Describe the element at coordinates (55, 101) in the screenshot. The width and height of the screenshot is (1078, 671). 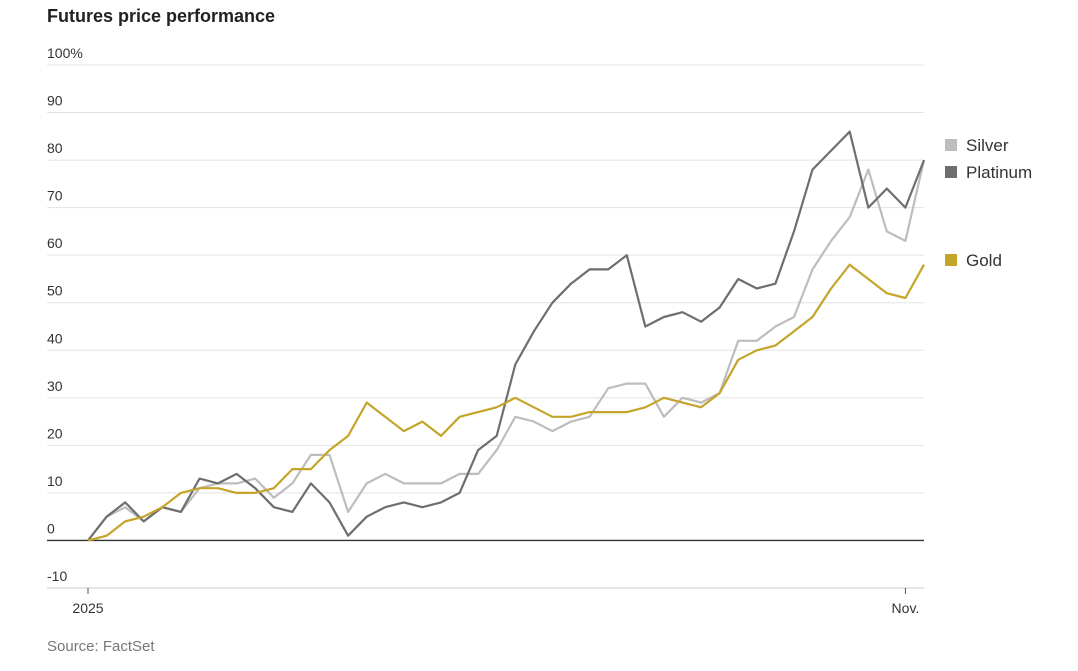
I see `y-tick-label: 90` at that location.